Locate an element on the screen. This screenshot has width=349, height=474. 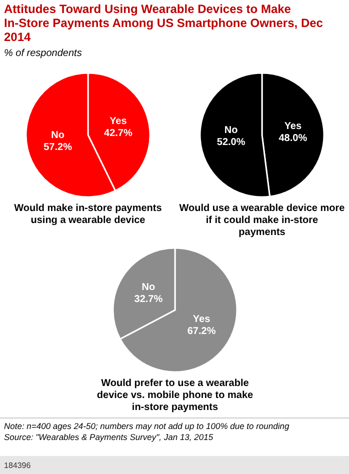
data-label: 57.2% is located at coordinates (58, 148).